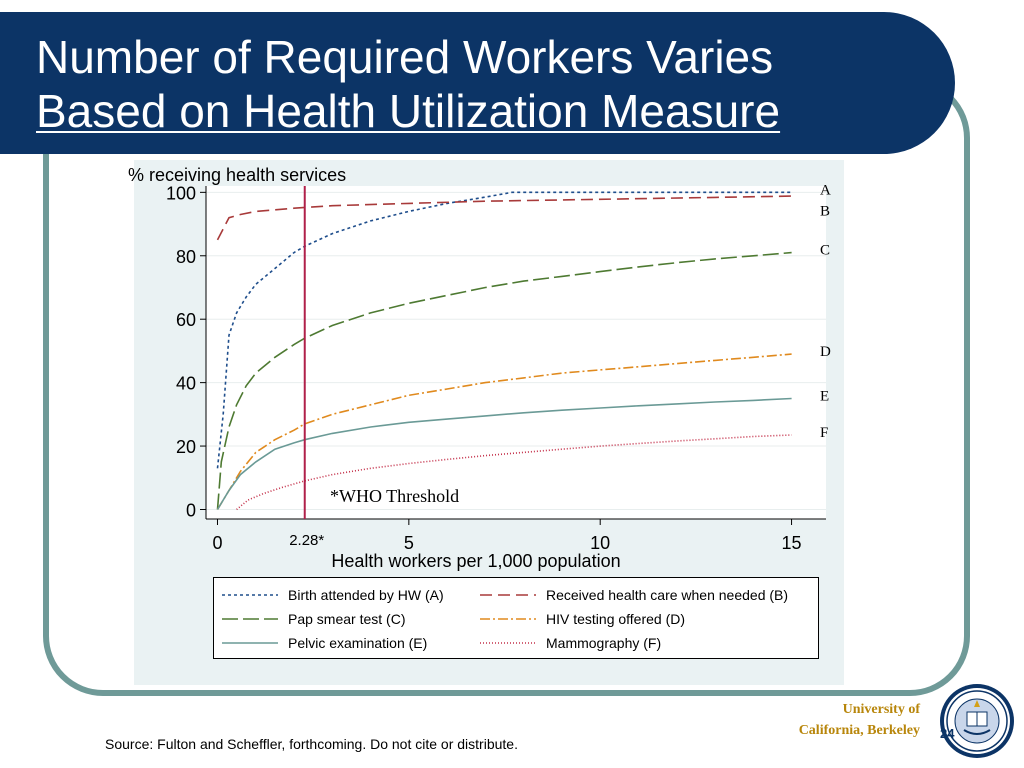 This screenshot has height=768, width=1024. I want to click on page-number: 24, so click(947, 733).